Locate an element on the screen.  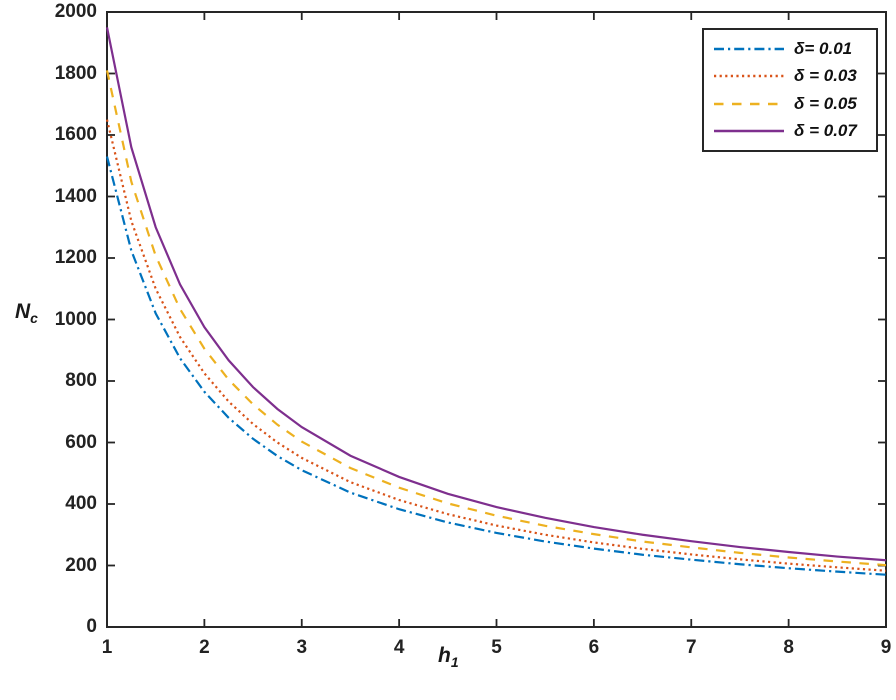
x-tick-label: 7 is located at coordinates (691, 647).